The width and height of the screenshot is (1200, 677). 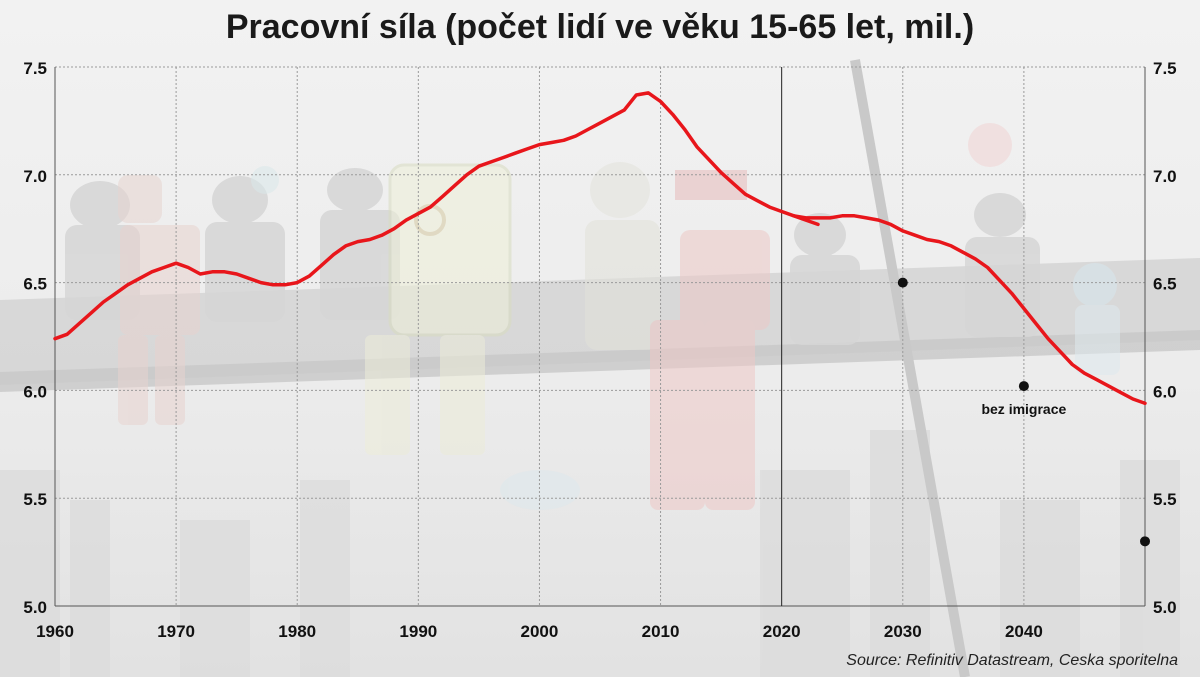 I want to click on x-tick-label: 1970, so click(x=176, y=631).